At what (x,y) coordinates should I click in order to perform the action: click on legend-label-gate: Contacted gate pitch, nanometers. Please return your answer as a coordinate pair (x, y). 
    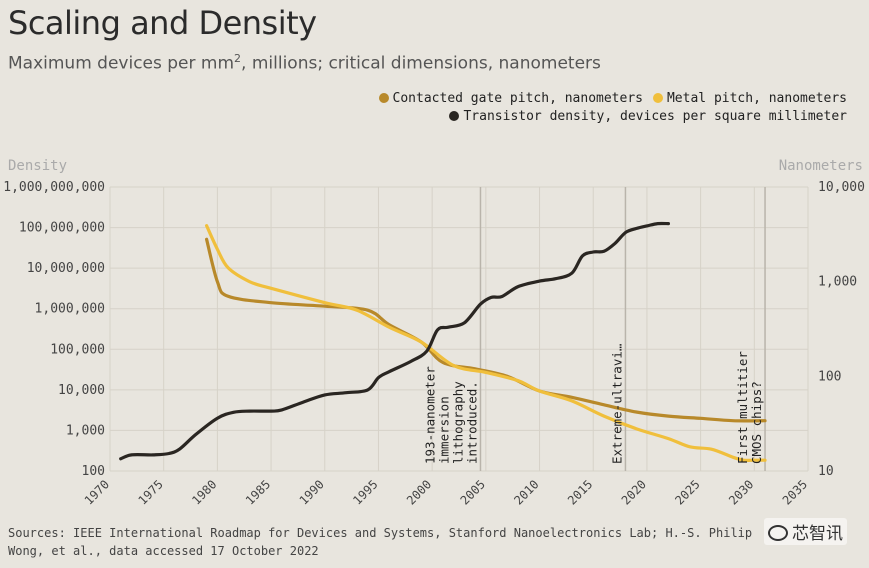
    Looking at the image, I should click on (517, 98).